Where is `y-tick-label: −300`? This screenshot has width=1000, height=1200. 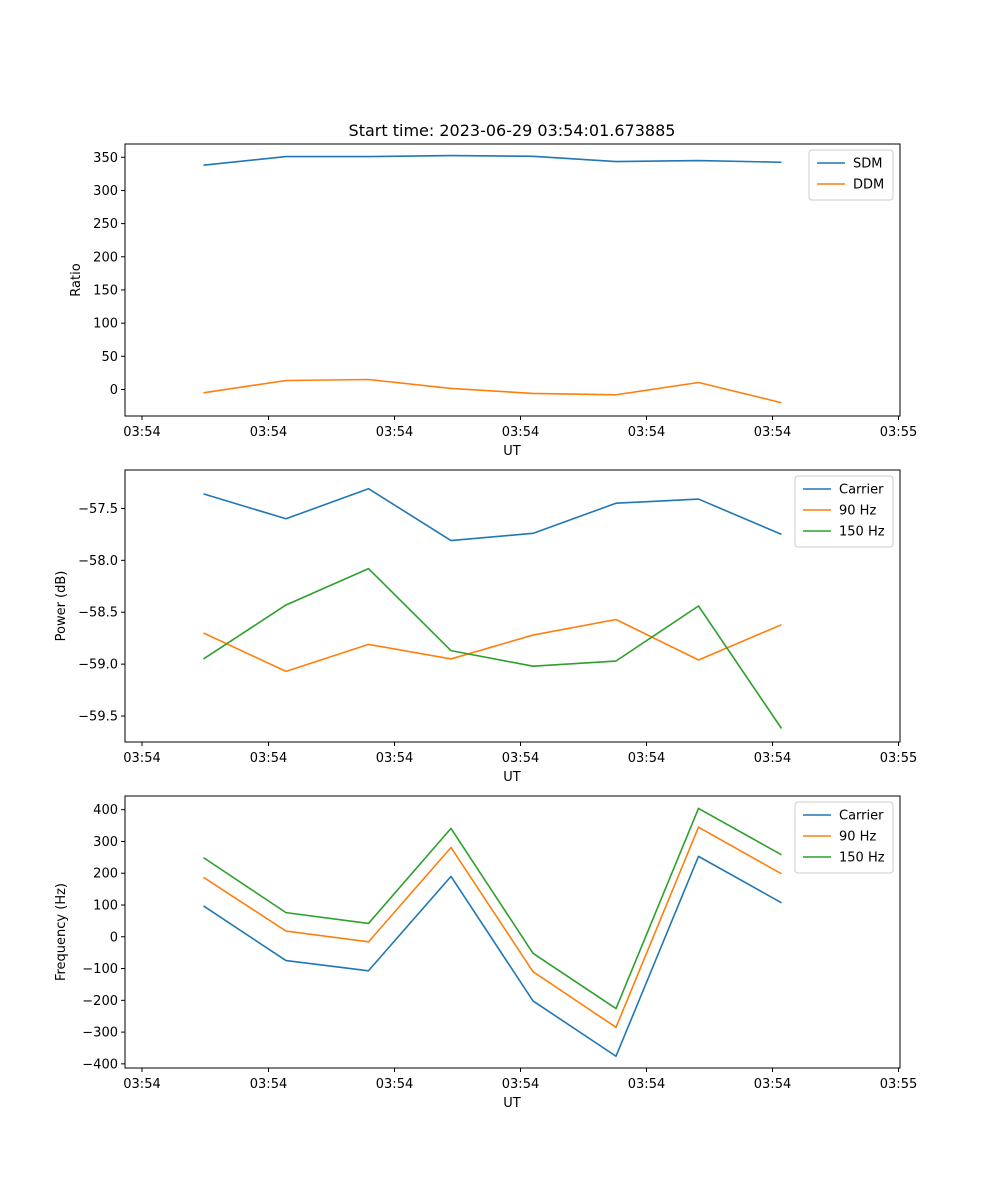
y-tick-label: −300 is located at coordinates (100, 1033).